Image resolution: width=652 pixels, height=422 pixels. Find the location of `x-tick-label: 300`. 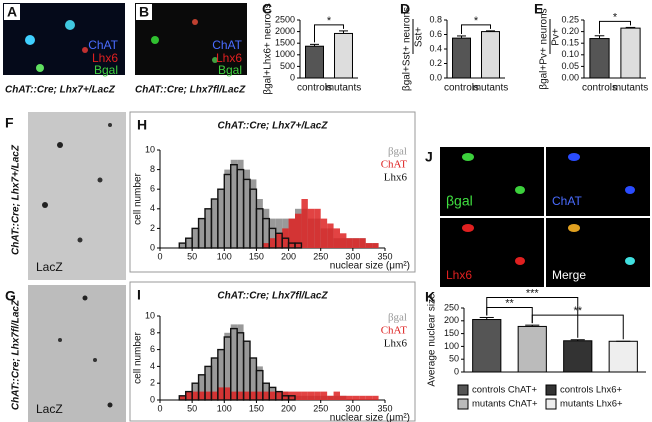

x-tick-label: 300 is located at coordinates (352, 408).